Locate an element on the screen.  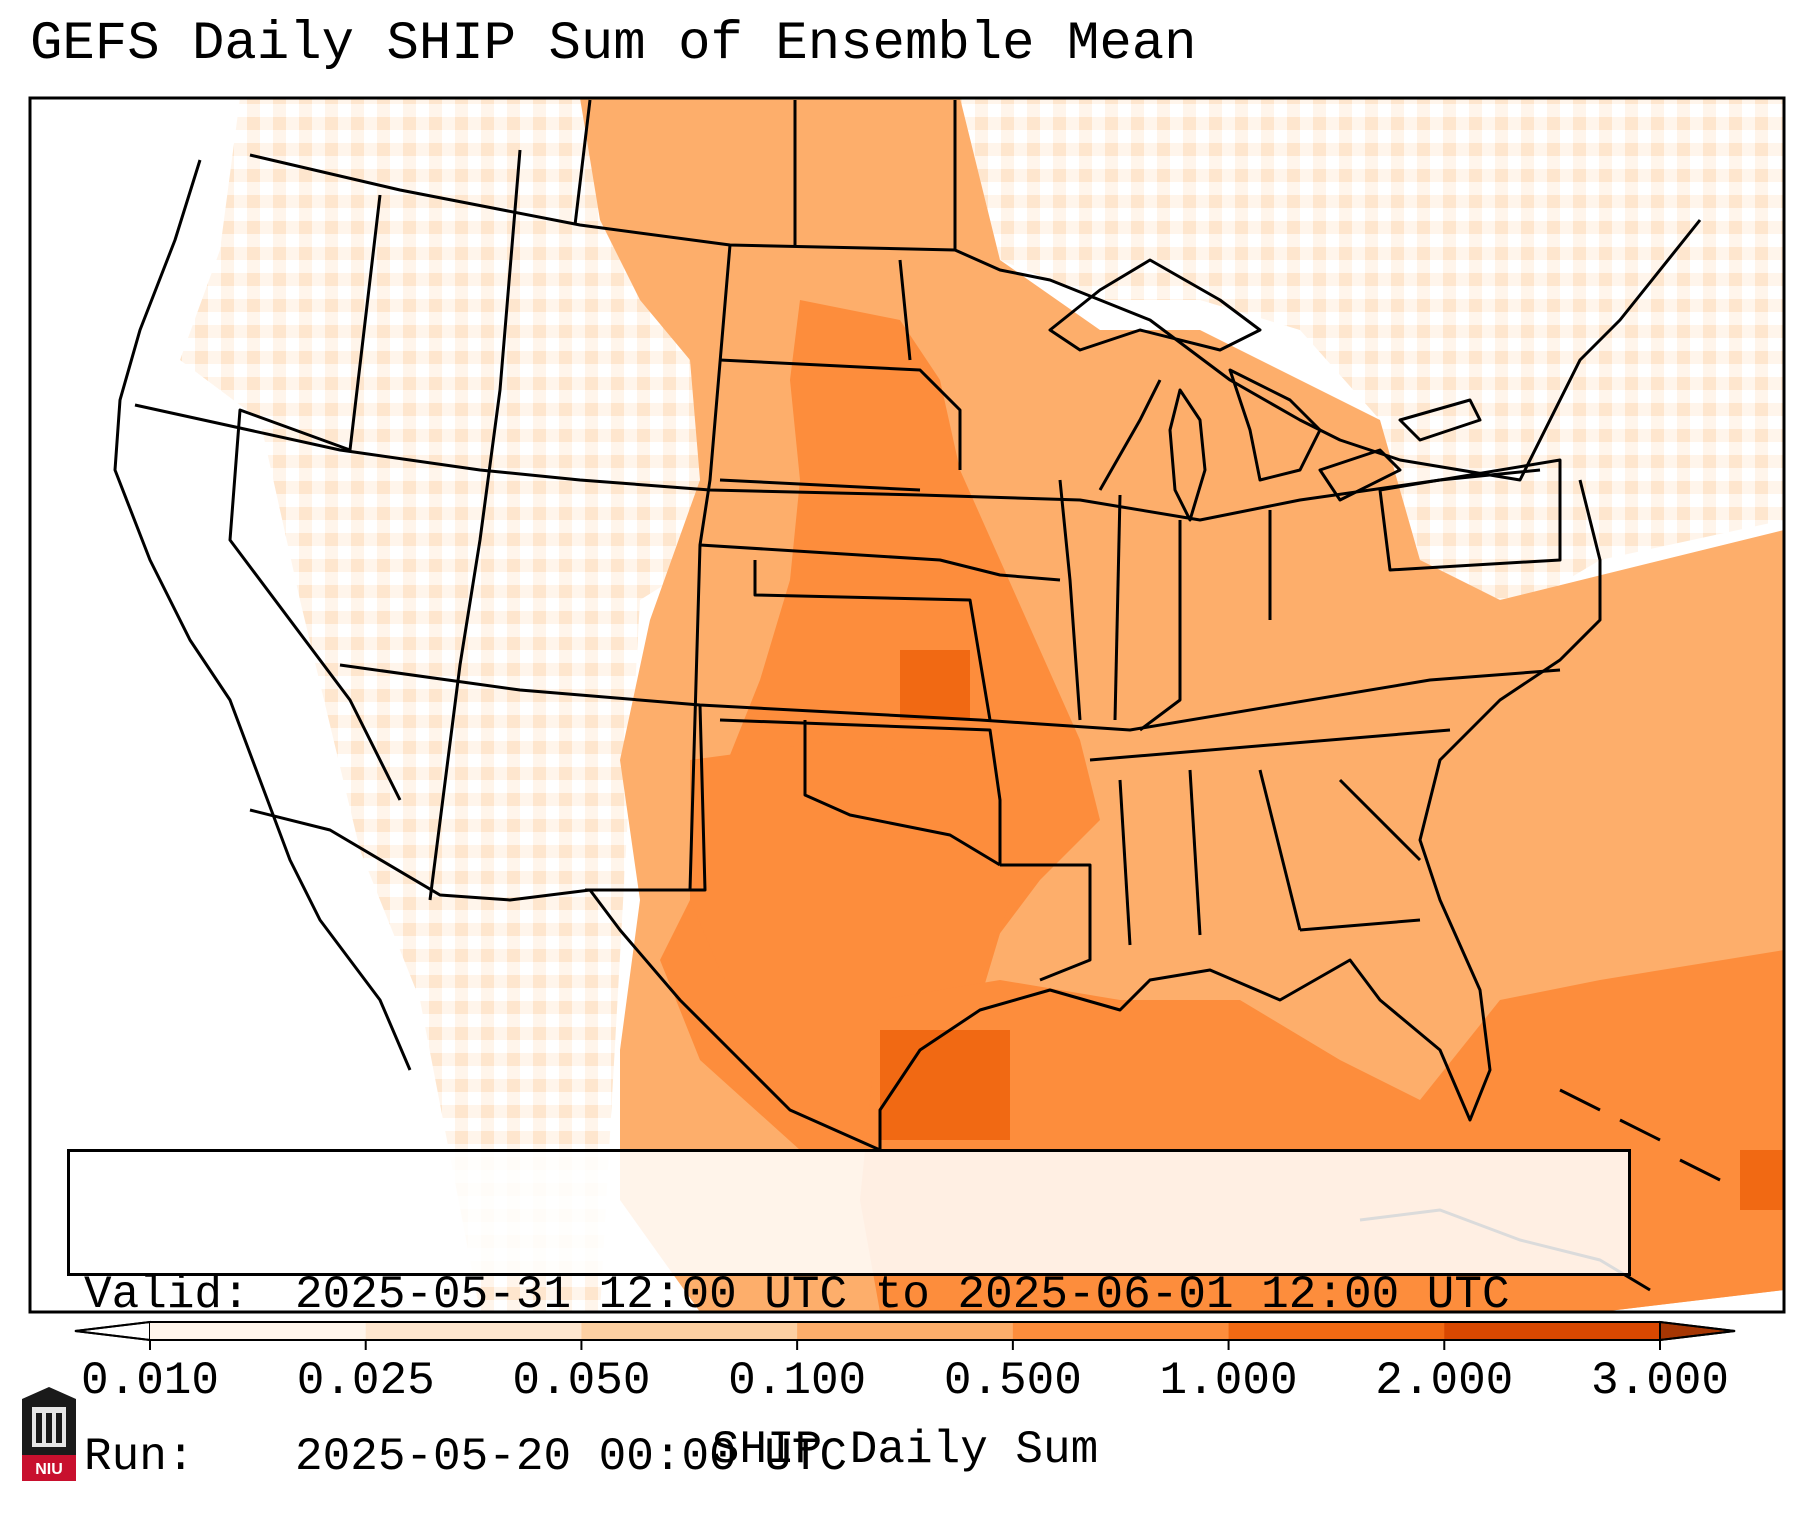
colorbar-tick-label: 1.000 is located at coordinates (1228, 1381).